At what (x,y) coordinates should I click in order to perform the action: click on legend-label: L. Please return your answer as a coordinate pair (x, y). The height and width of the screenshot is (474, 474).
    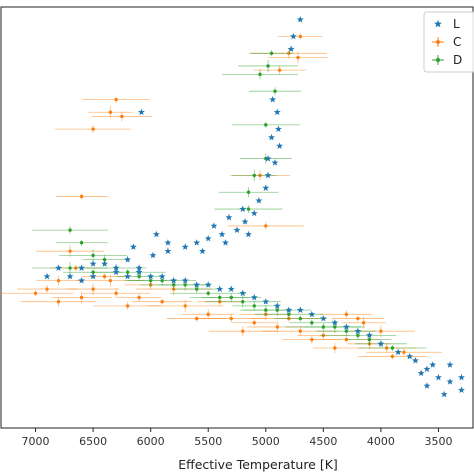
    Looking at the image, I should click on (456, 24).